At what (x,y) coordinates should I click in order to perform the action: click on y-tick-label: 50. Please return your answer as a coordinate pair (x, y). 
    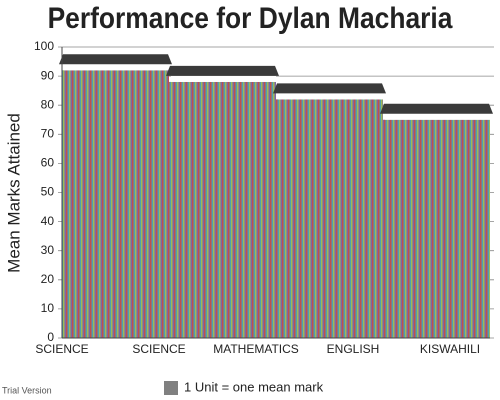
    Looking at the image, I should click on (48, 192).